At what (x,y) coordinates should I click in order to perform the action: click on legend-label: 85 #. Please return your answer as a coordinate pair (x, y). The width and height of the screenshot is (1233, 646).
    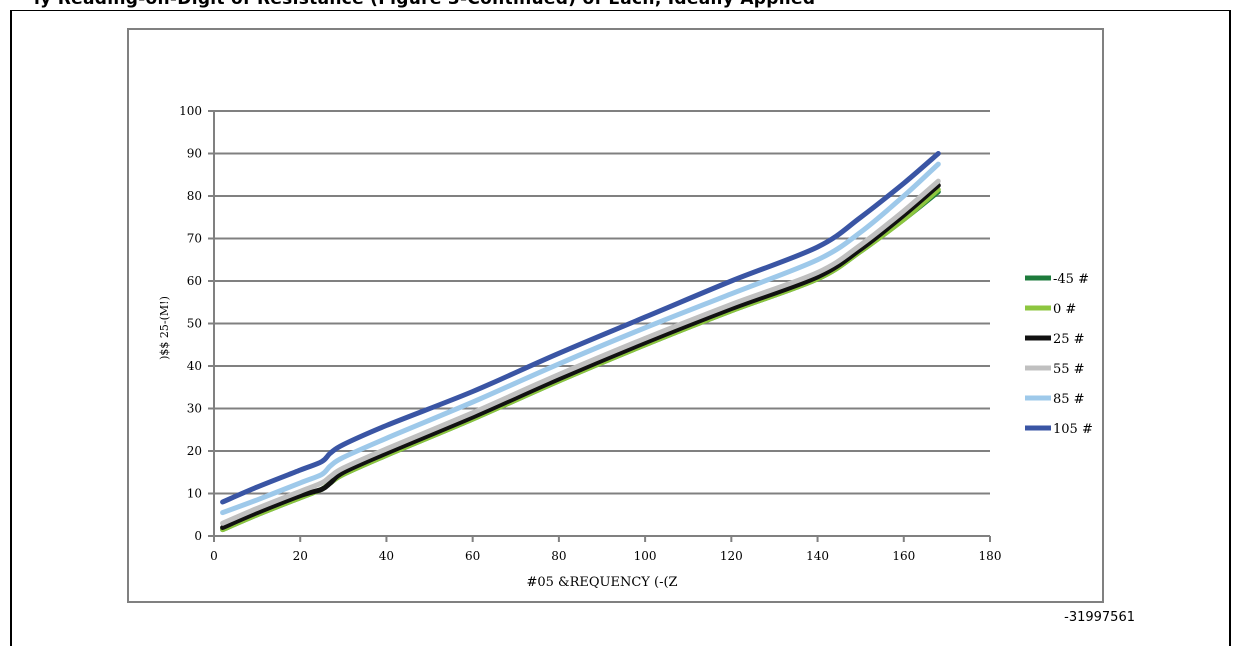
    Looking at the image, I should click on (1069, 399).